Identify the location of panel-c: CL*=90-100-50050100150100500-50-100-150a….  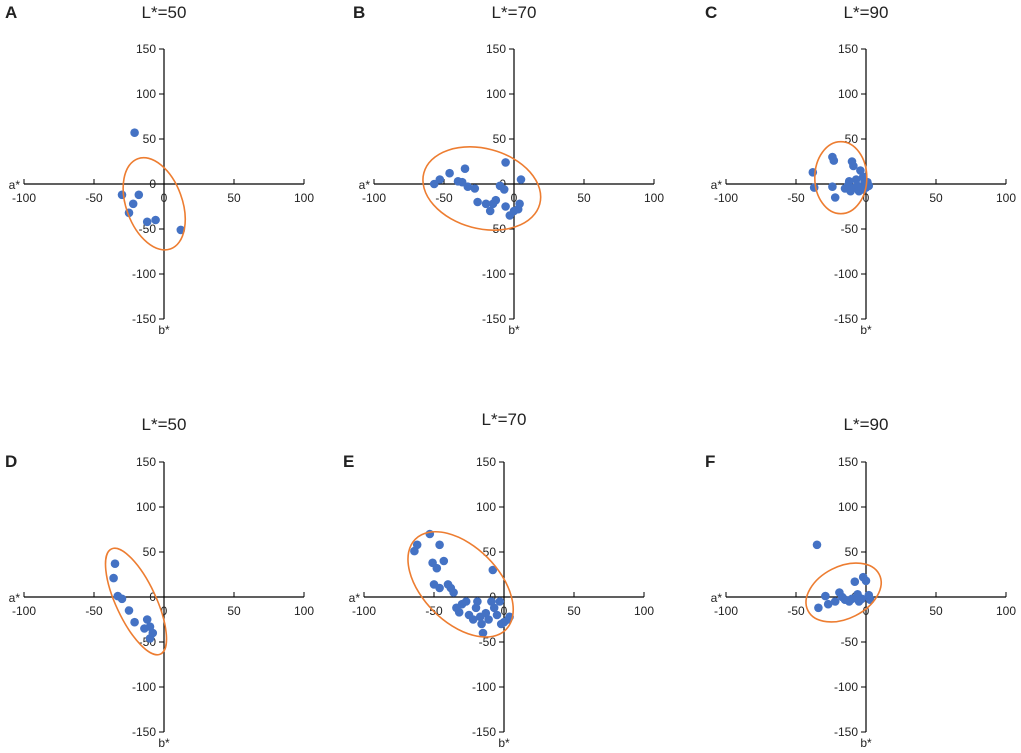
(860, 170).